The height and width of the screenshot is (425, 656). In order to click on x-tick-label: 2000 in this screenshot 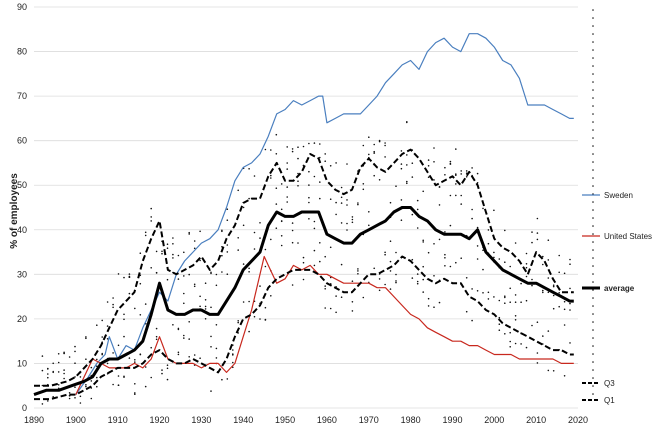, I will do `click(494, 420)`.